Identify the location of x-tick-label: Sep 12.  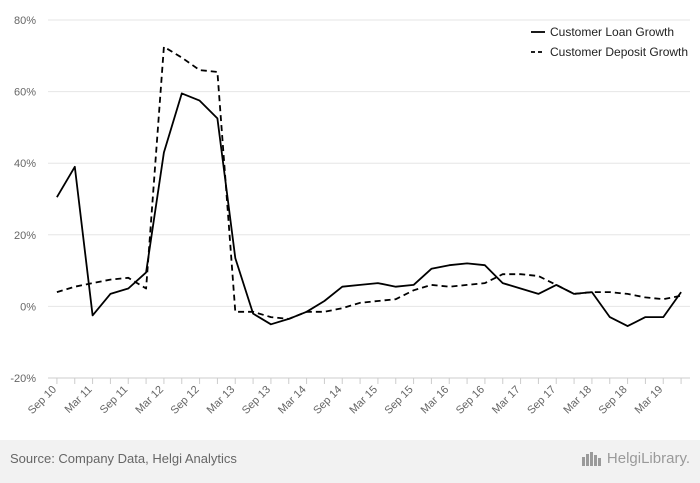
(185, 400).